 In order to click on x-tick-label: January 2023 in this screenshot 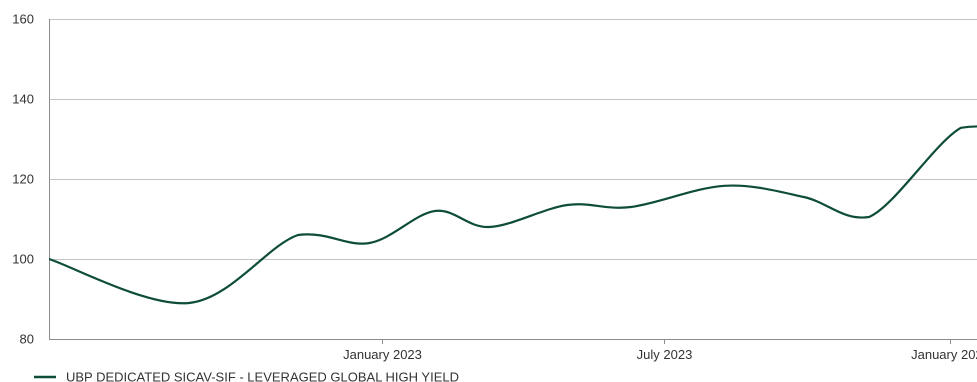, I will do `click(382, 354)`.